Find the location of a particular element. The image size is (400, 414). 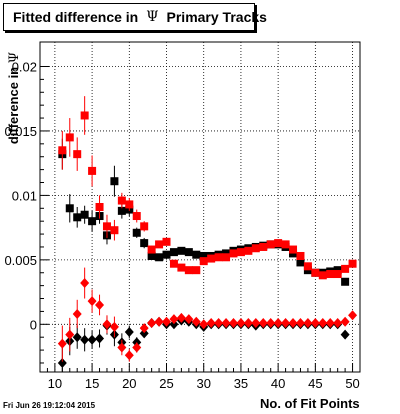

chart-title: Fitted difference in Ψ Primary Tracks is located at coordinates (135, 17).